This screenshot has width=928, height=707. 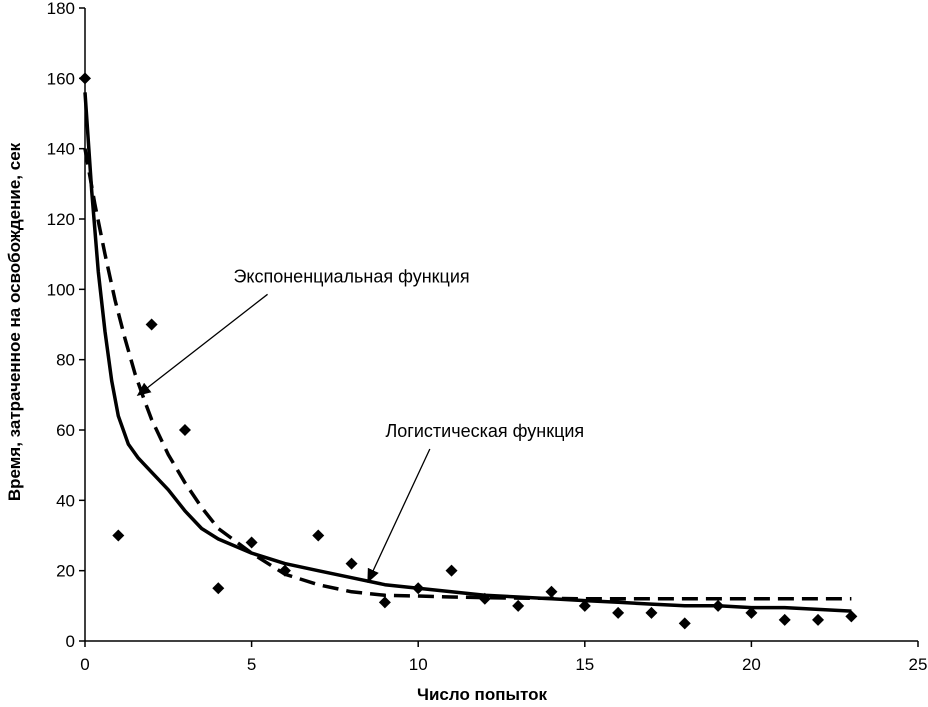 What do you see at coordinates (61, 78) in the screenshot?
I see `y-tick-label: 160` at bounding box center [61, 78].